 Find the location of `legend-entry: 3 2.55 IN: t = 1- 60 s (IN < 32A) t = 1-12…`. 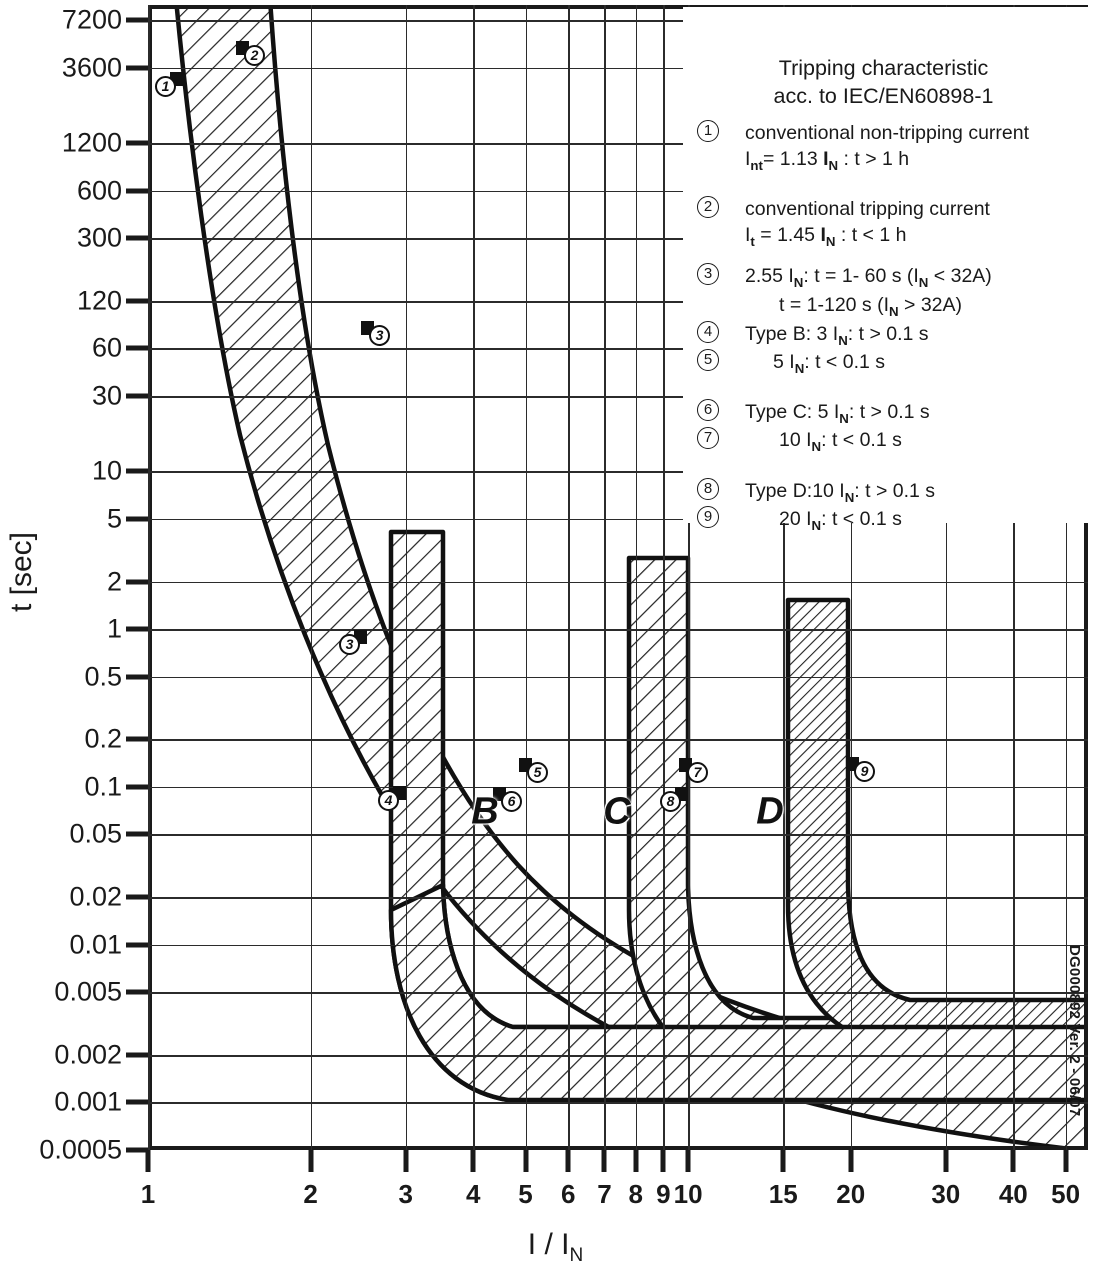

legend-entry: 3 2.55 IN: t = 1- 60 s (IN < 32A) t = 1-12… is located at coordinates (842, 292).